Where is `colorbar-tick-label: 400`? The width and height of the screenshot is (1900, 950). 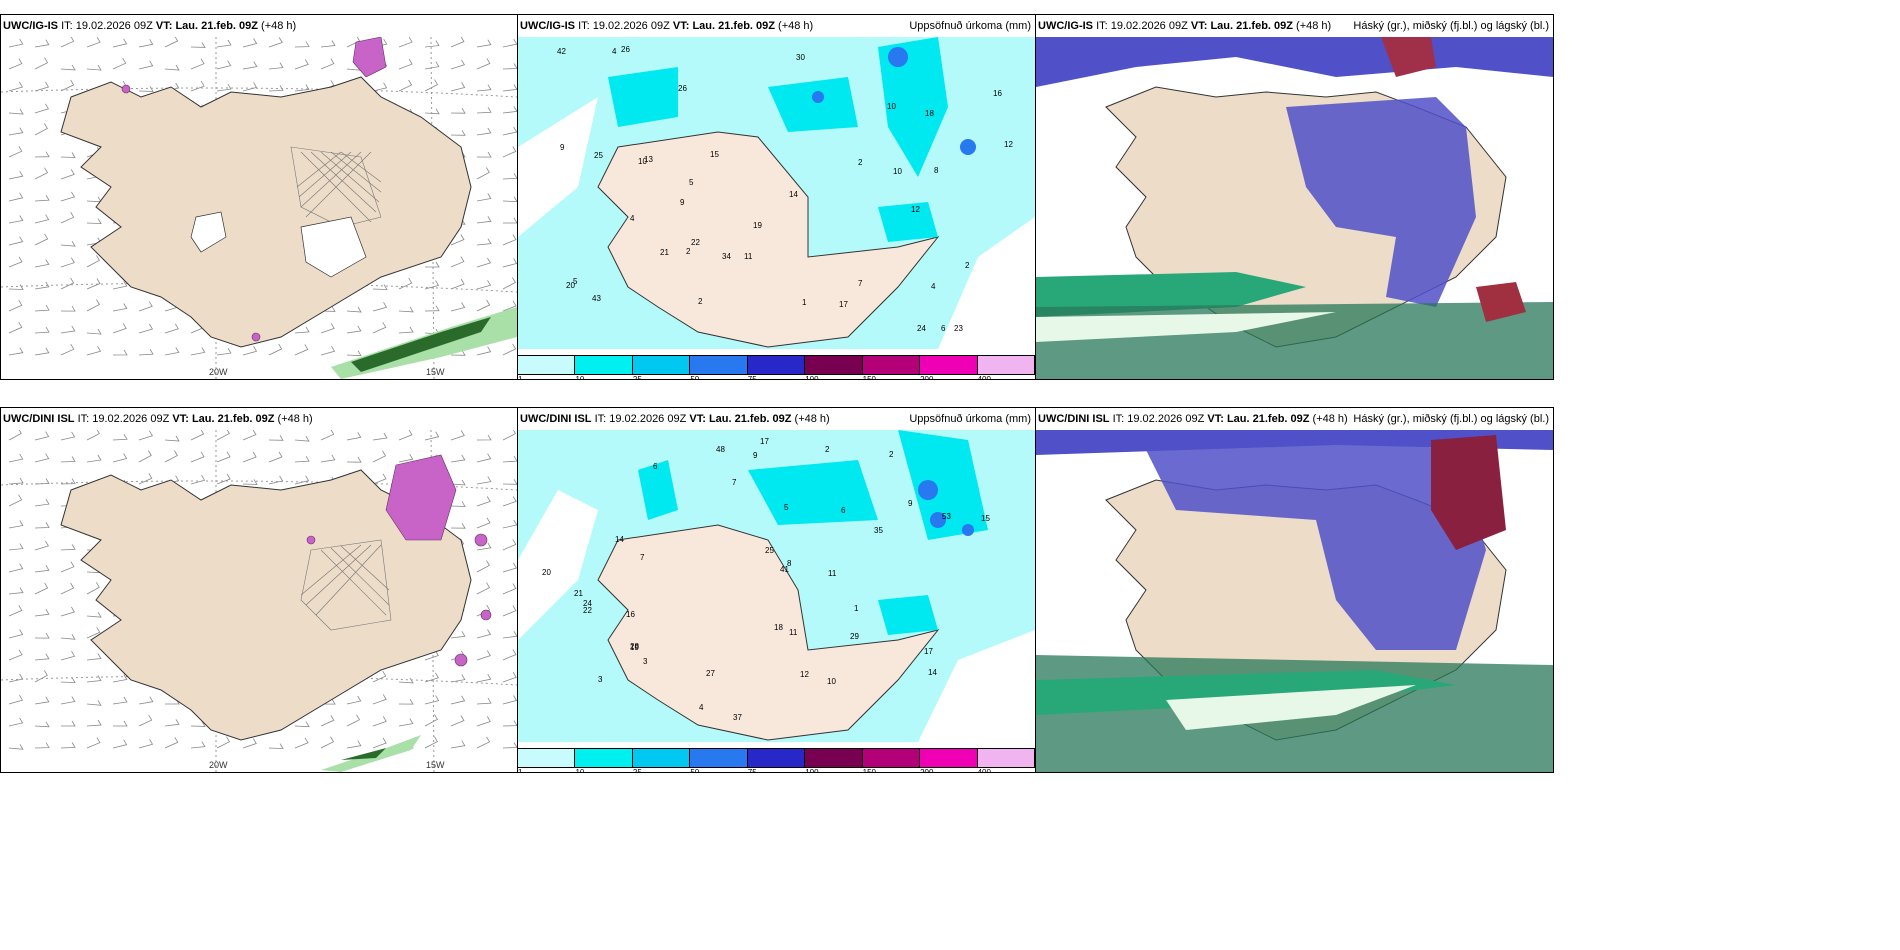 colorbar-tick-label: 400 is located at coordinates (984, 770).